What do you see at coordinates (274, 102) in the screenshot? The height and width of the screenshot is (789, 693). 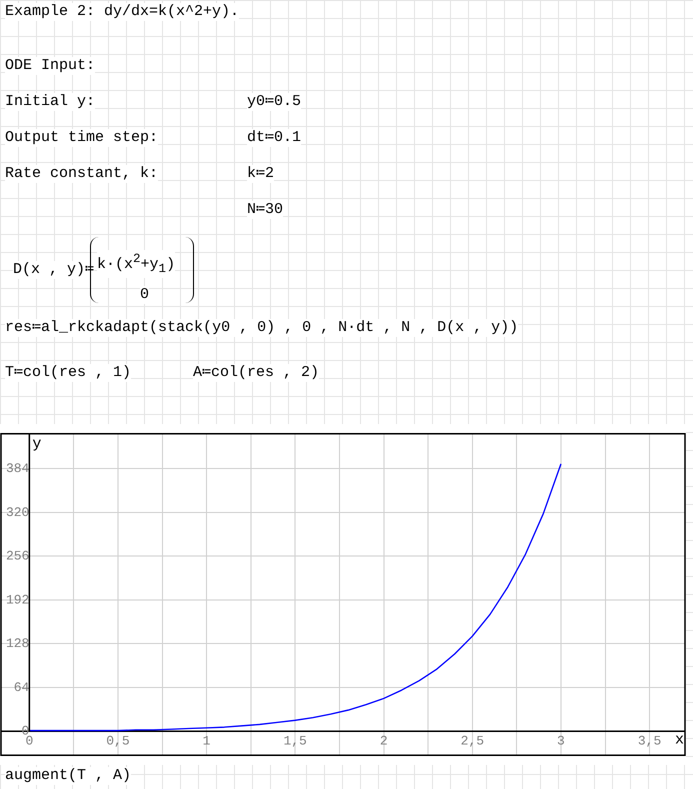 I see `text: y0≔0.5` at bounding box center [274, 102].